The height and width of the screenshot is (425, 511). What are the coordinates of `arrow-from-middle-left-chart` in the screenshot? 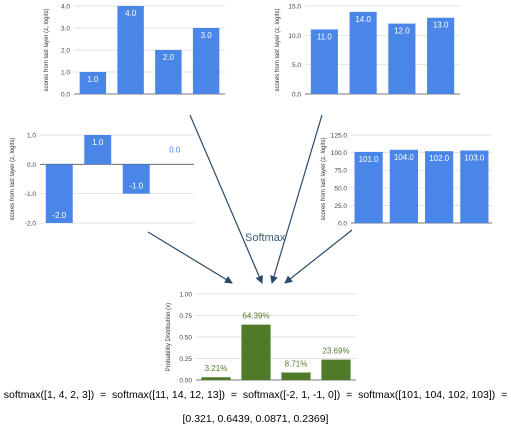 It's located at (190, 257).